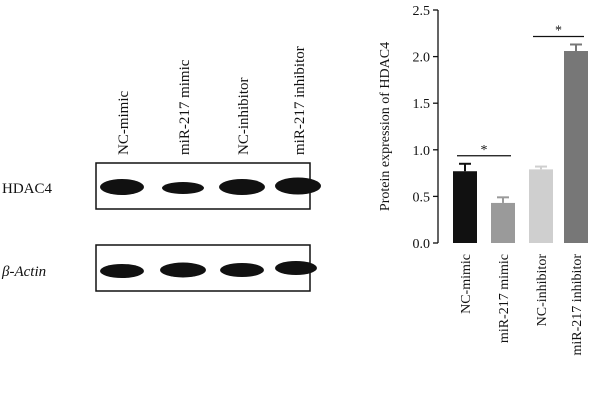 The width and height of the screenshot is (600, 414). I want to click on y-tick-label: 2.5, so click(422, 11).